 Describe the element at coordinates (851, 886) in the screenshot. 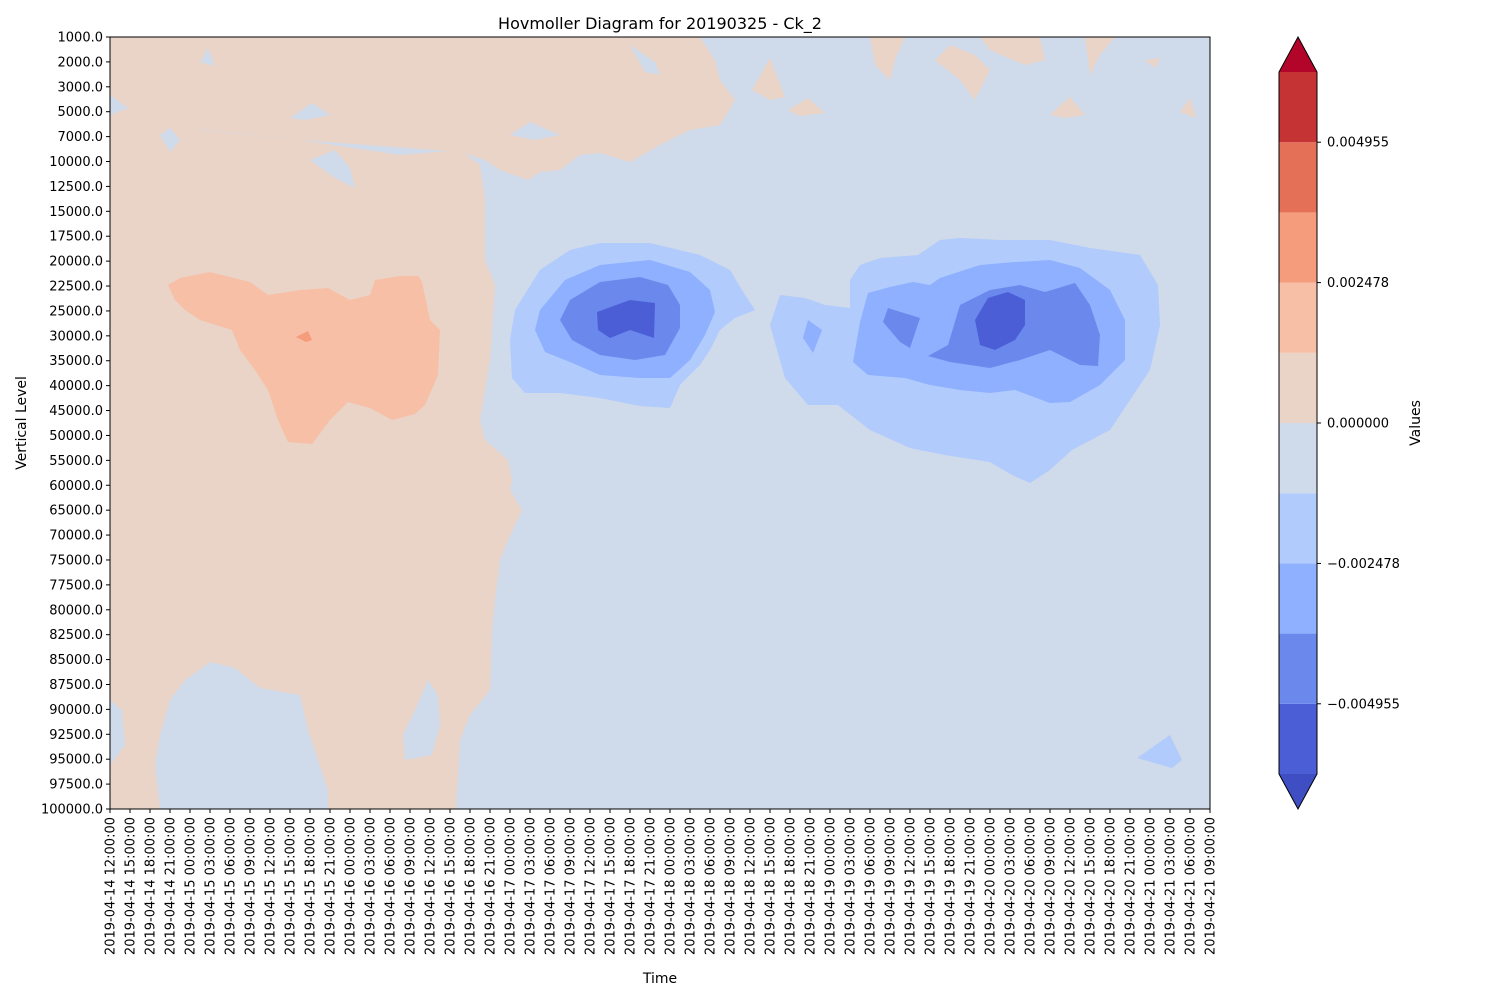

I see `x-tick-label: 2019-04-19 03:00:00` at that location.